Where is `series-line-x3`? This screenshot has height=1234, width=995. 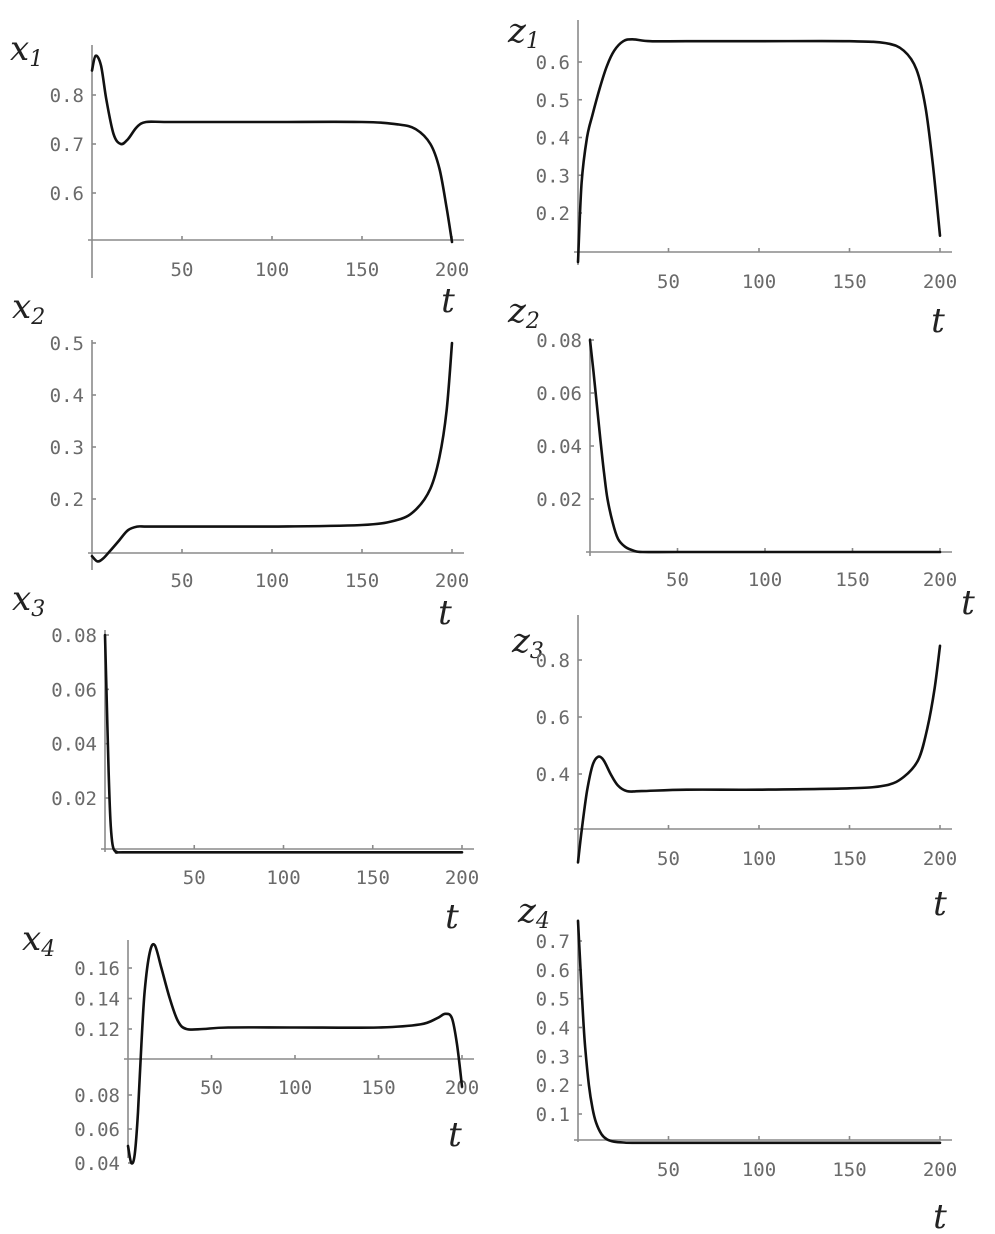
series-line-x3 is located at coordinates (283, 743).